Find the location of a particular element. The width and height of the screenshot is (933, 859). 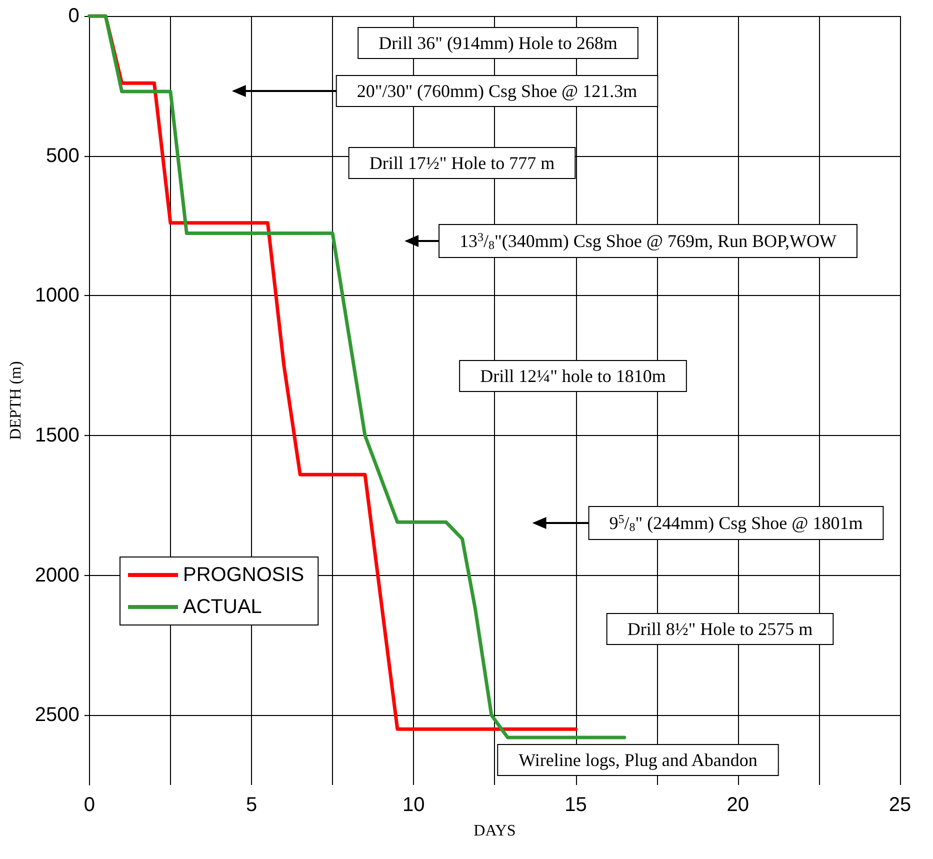

x-tick-label: 25 is located at coordinates (900, 805).